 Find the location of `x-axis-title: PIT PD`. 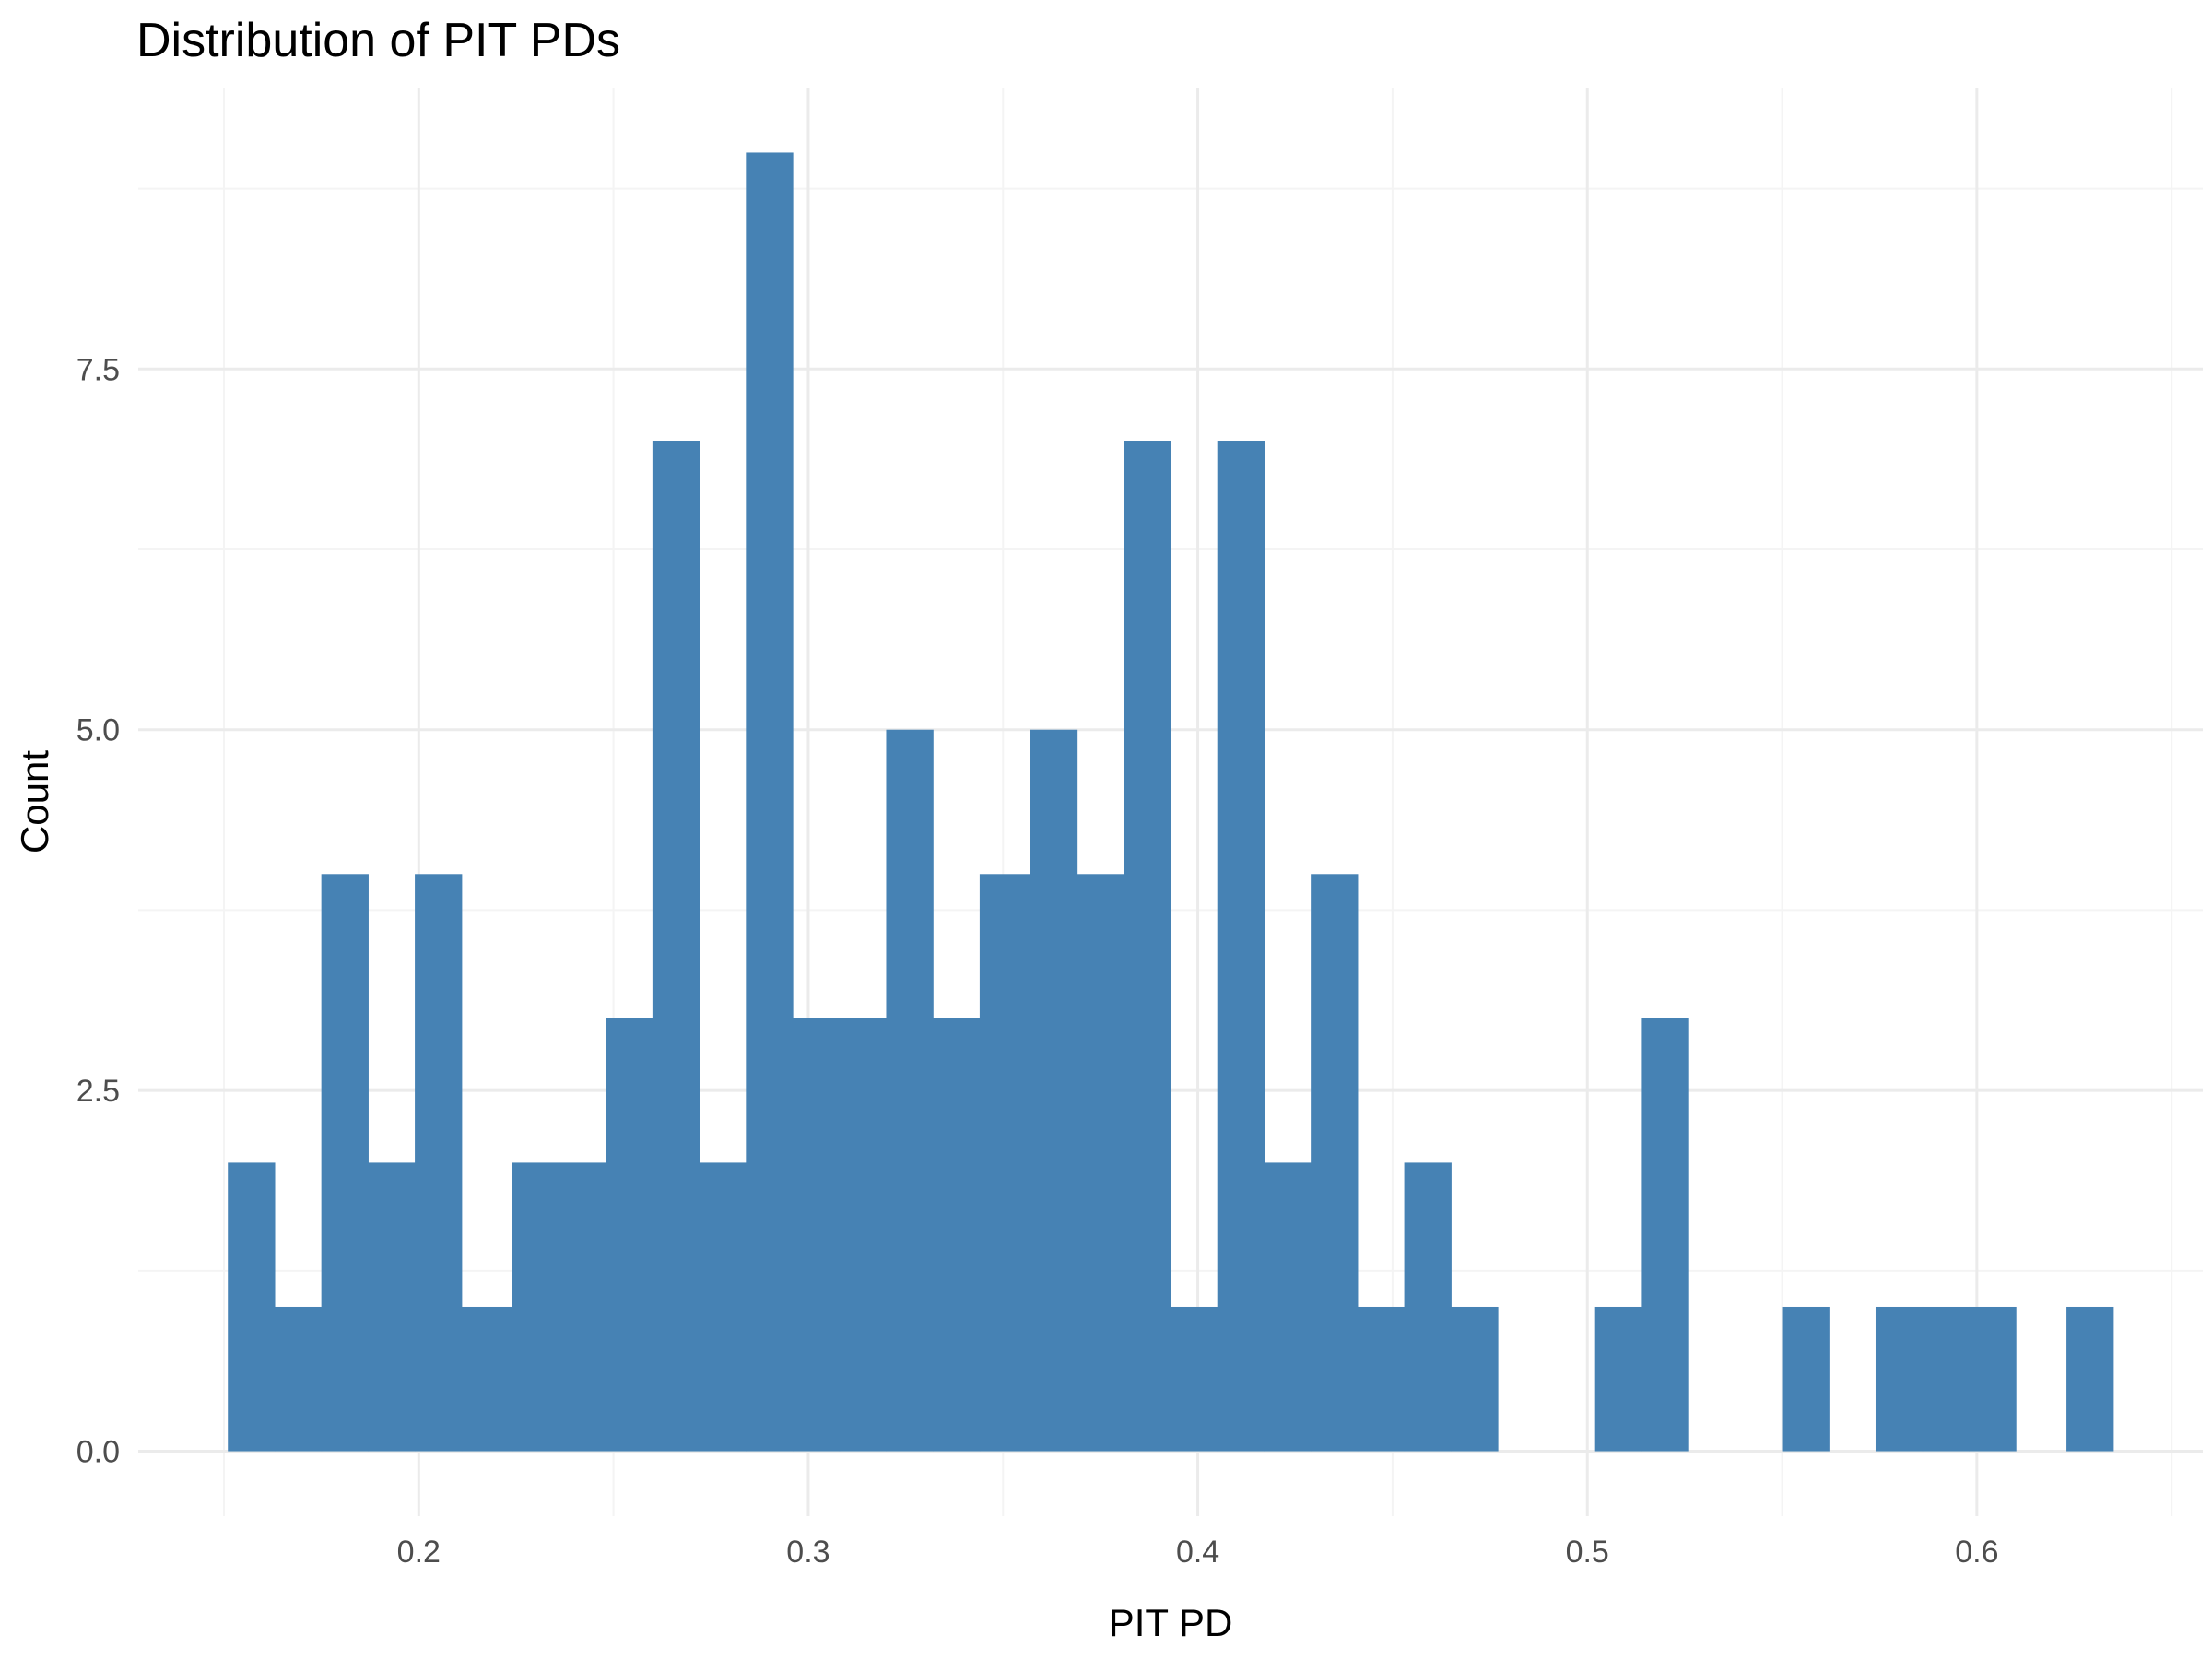

x-axis-title: PIT PD is located at coordinates (1171, 1622).